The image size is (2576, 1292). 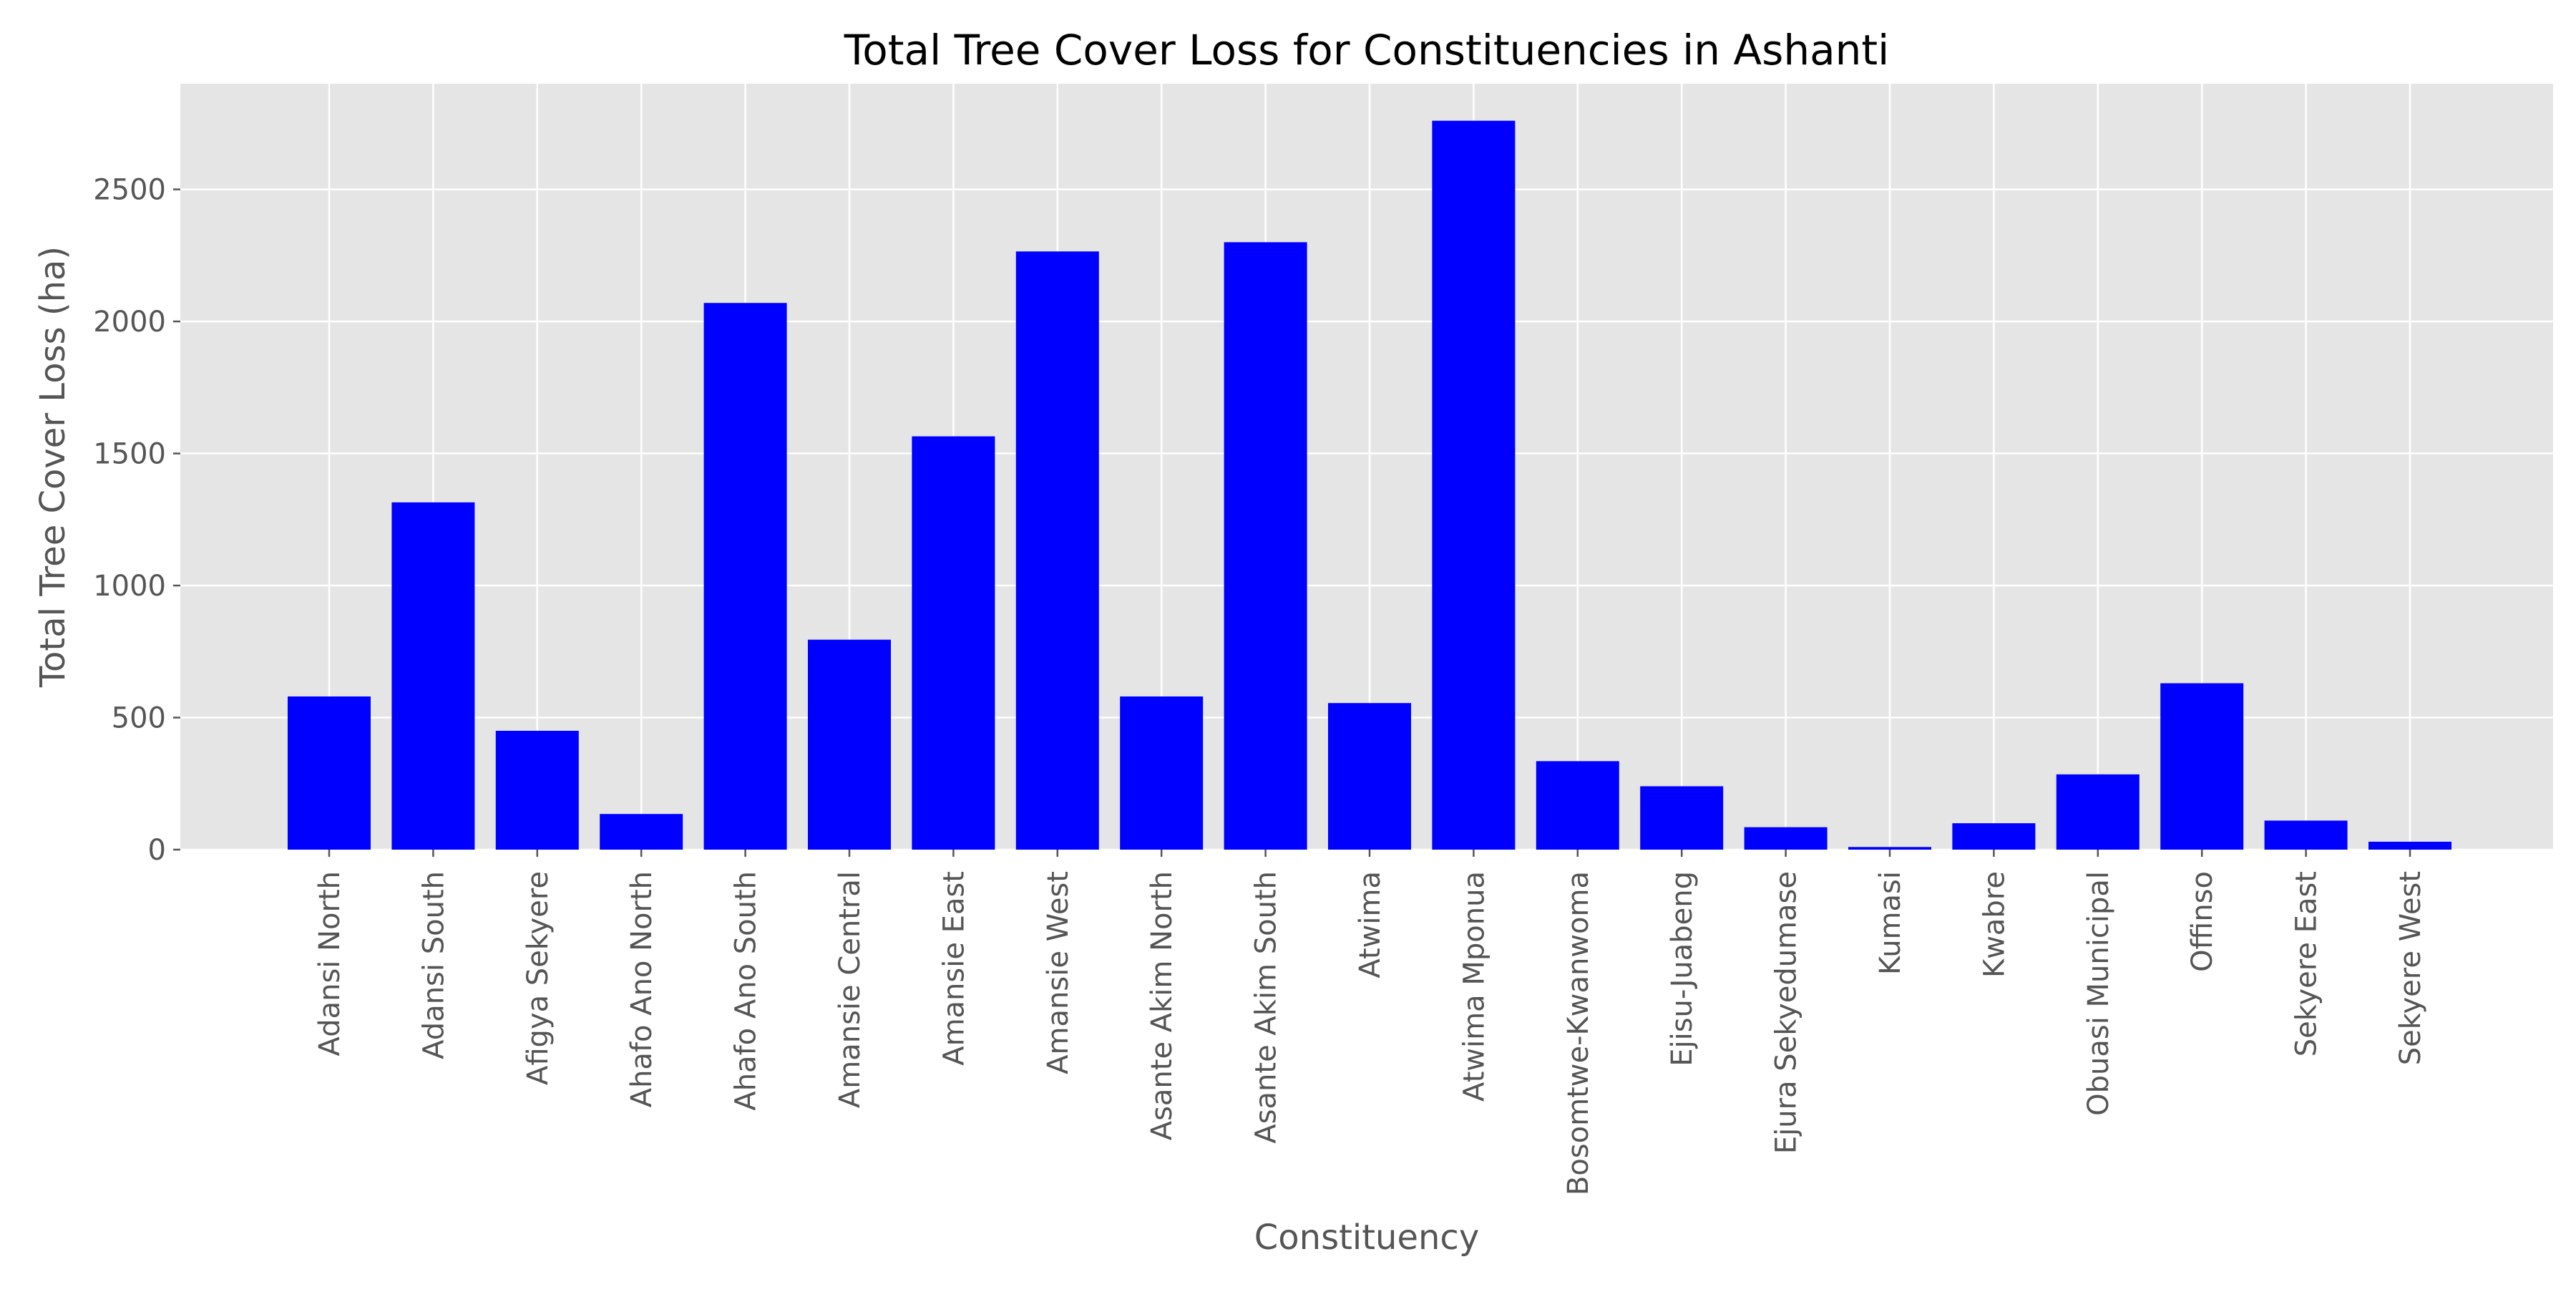 I want to click on x-tick-label: Atwima Mponua, so click(x=1474, y=986).